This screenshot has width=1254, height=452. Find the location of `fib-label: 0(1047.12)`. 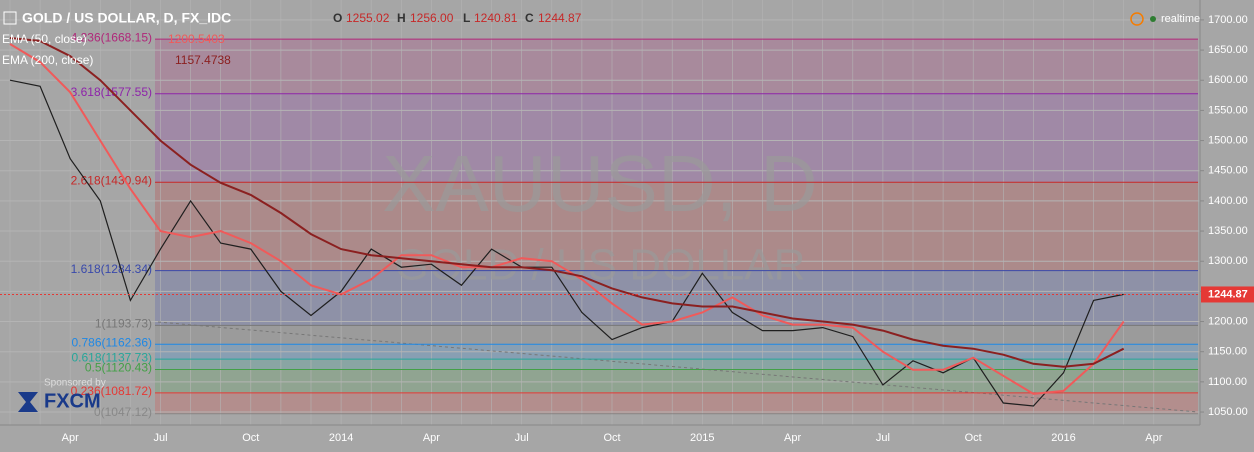

fib-label: 0(1047.12) is located at coordinates (123, 412).